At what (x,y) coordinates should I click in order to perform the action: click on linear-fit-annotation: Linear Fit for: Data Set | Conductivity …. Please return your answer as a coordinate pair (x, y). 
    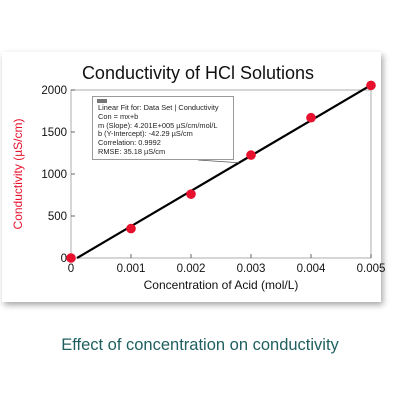
    Looking at the image, I should click on (163, 128).